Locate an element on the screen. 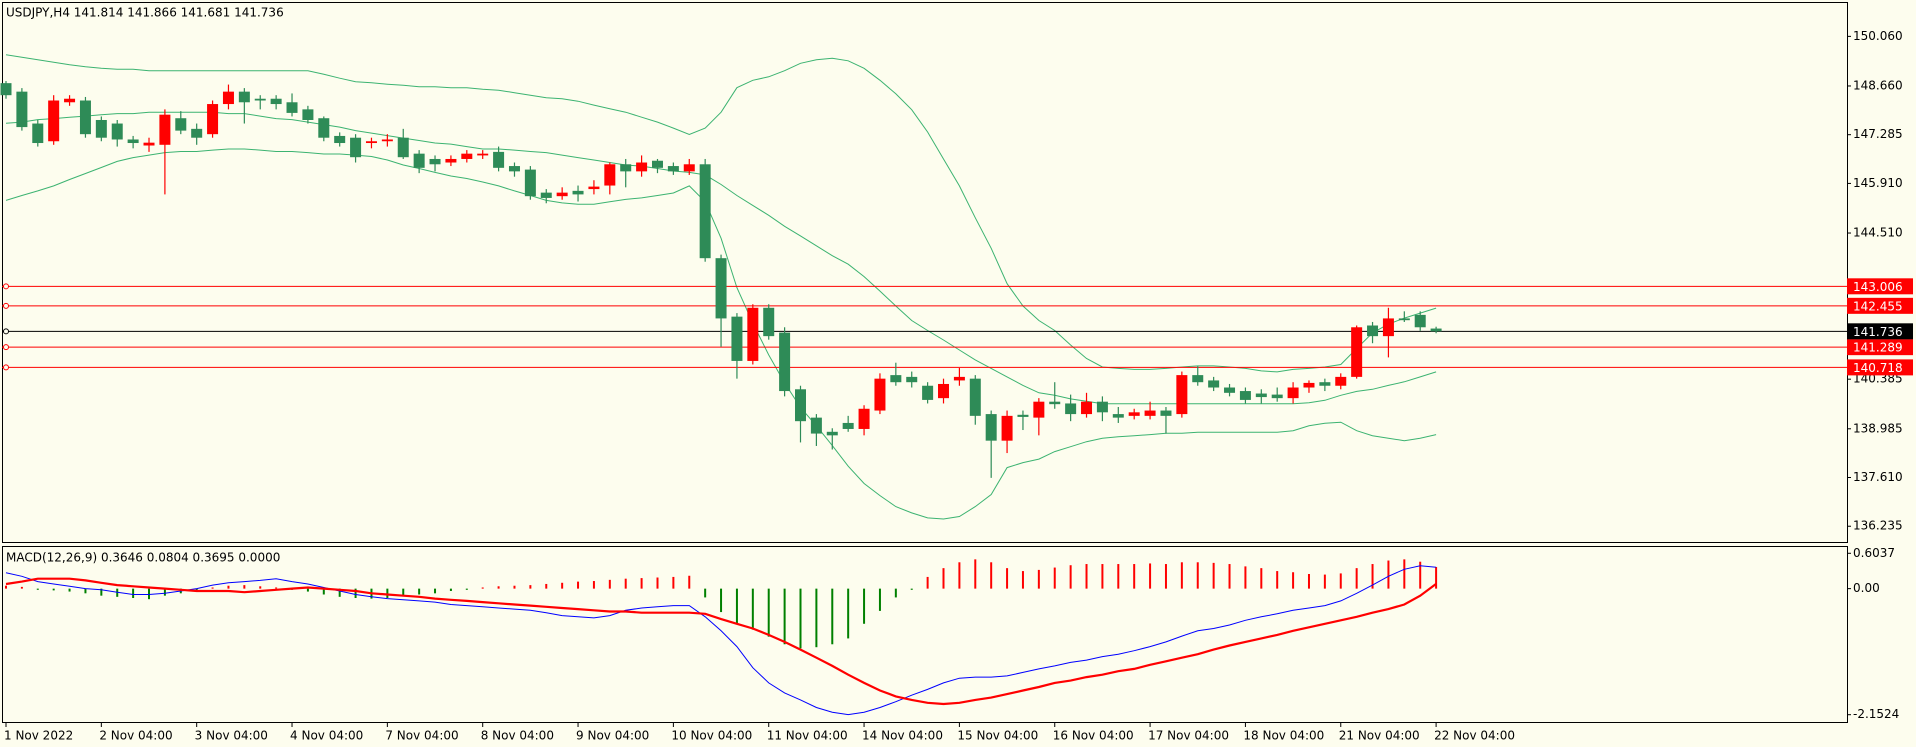 This screenshot has width=1916, height=747. level-label: 143.006 is located at coordinates (1878, 287).